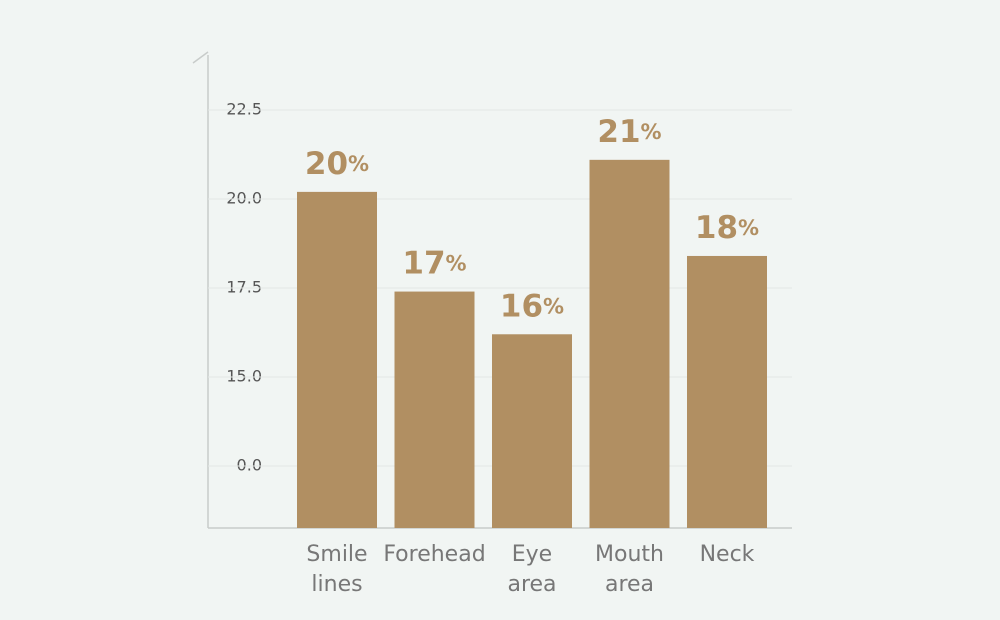  Describe the element at coordinates (727, 554) in the screenshot. I see `x-tick-label: Neck` at that location.